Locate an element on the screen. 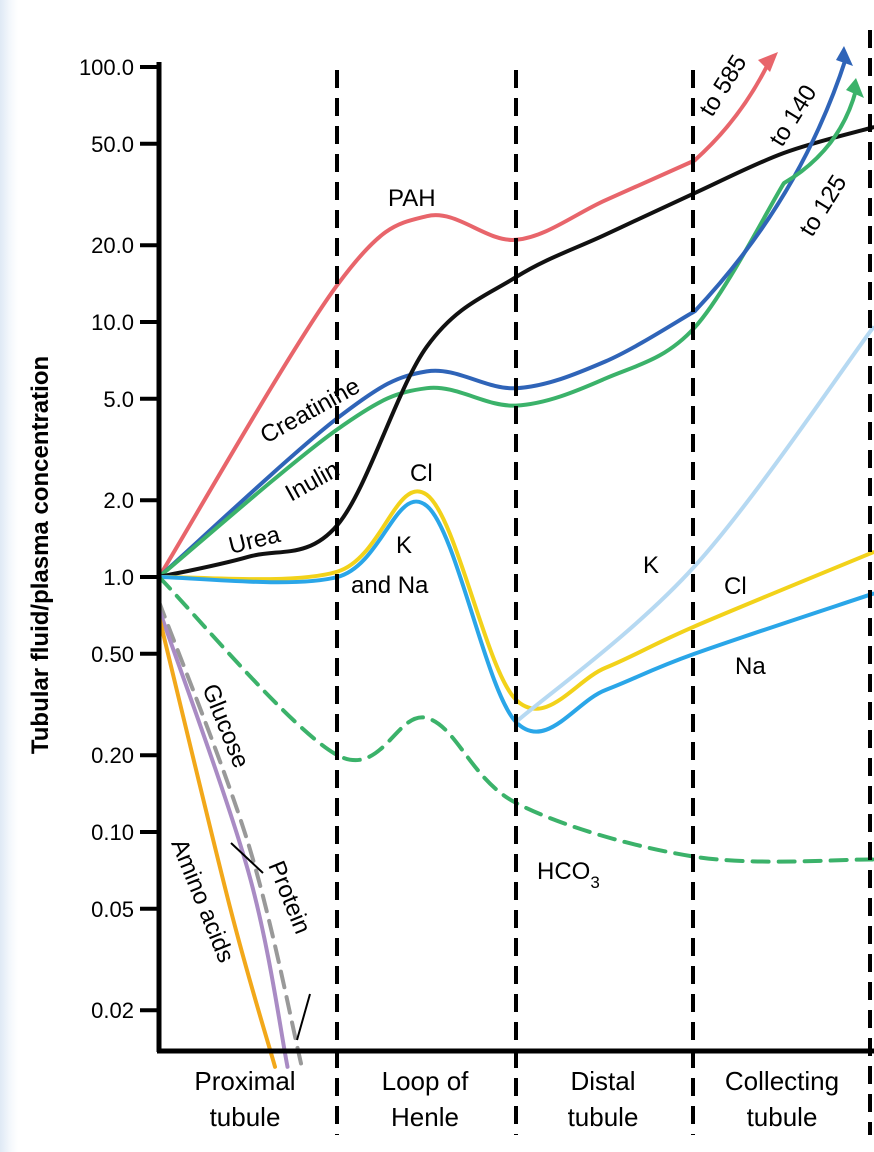 This screenshot has width=874, height=1152. label-hco3: HCO3 is located at coordinates (568, 875).